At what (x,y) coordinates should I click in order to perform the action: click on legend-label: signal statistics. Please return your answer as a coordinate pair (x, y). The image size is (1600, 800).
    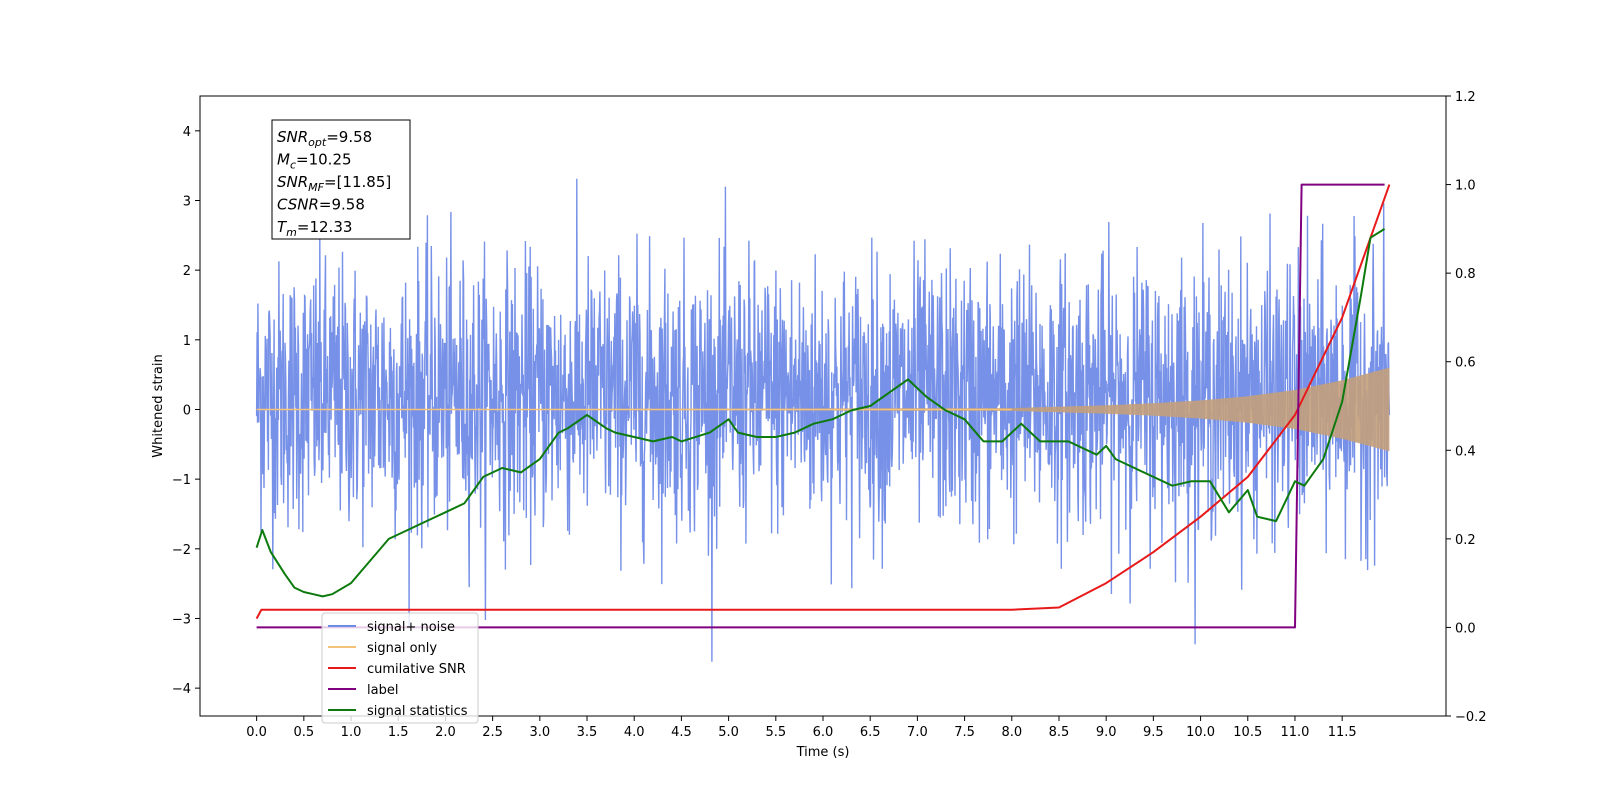
    Looking at the image, I should click on (417, 711).